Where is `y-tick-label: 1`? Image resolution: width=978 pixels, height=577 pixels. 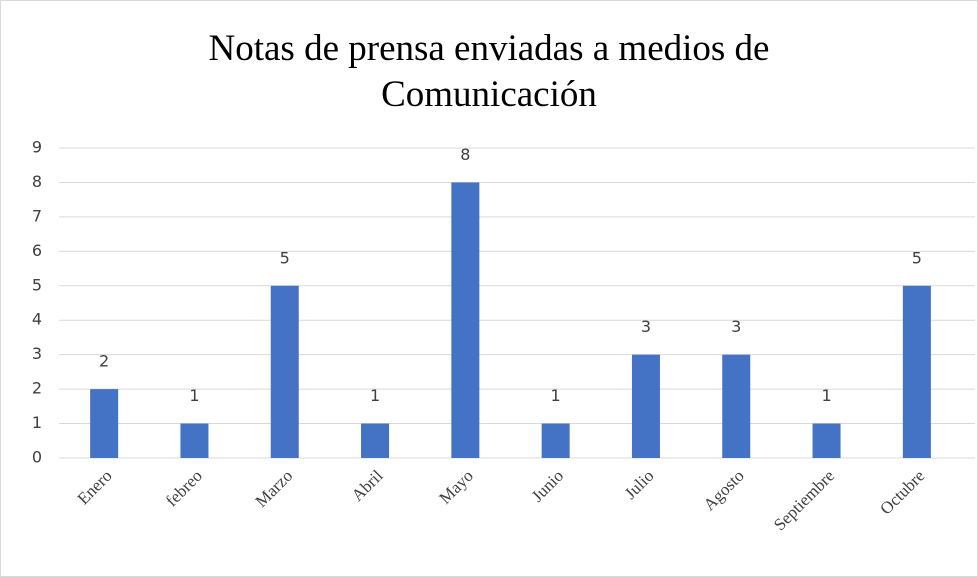
y-tick-label: 1 is located at coordinates (37, 422).